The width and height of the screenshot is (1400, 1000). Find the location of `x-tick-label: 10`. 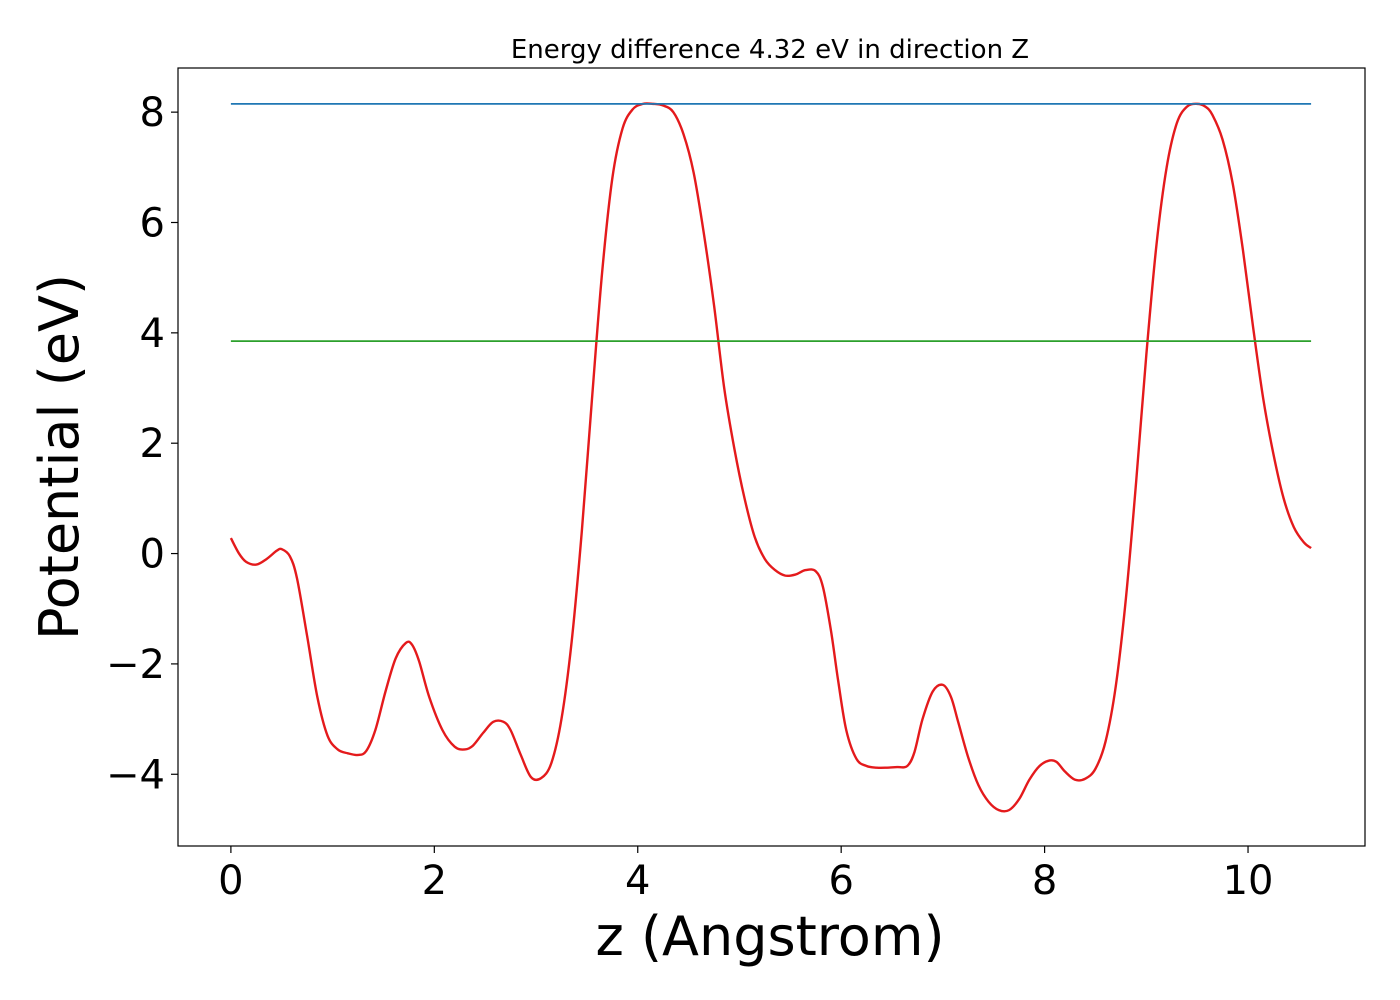

x-tick-label: 10 is located at coordinates (1248, 881).